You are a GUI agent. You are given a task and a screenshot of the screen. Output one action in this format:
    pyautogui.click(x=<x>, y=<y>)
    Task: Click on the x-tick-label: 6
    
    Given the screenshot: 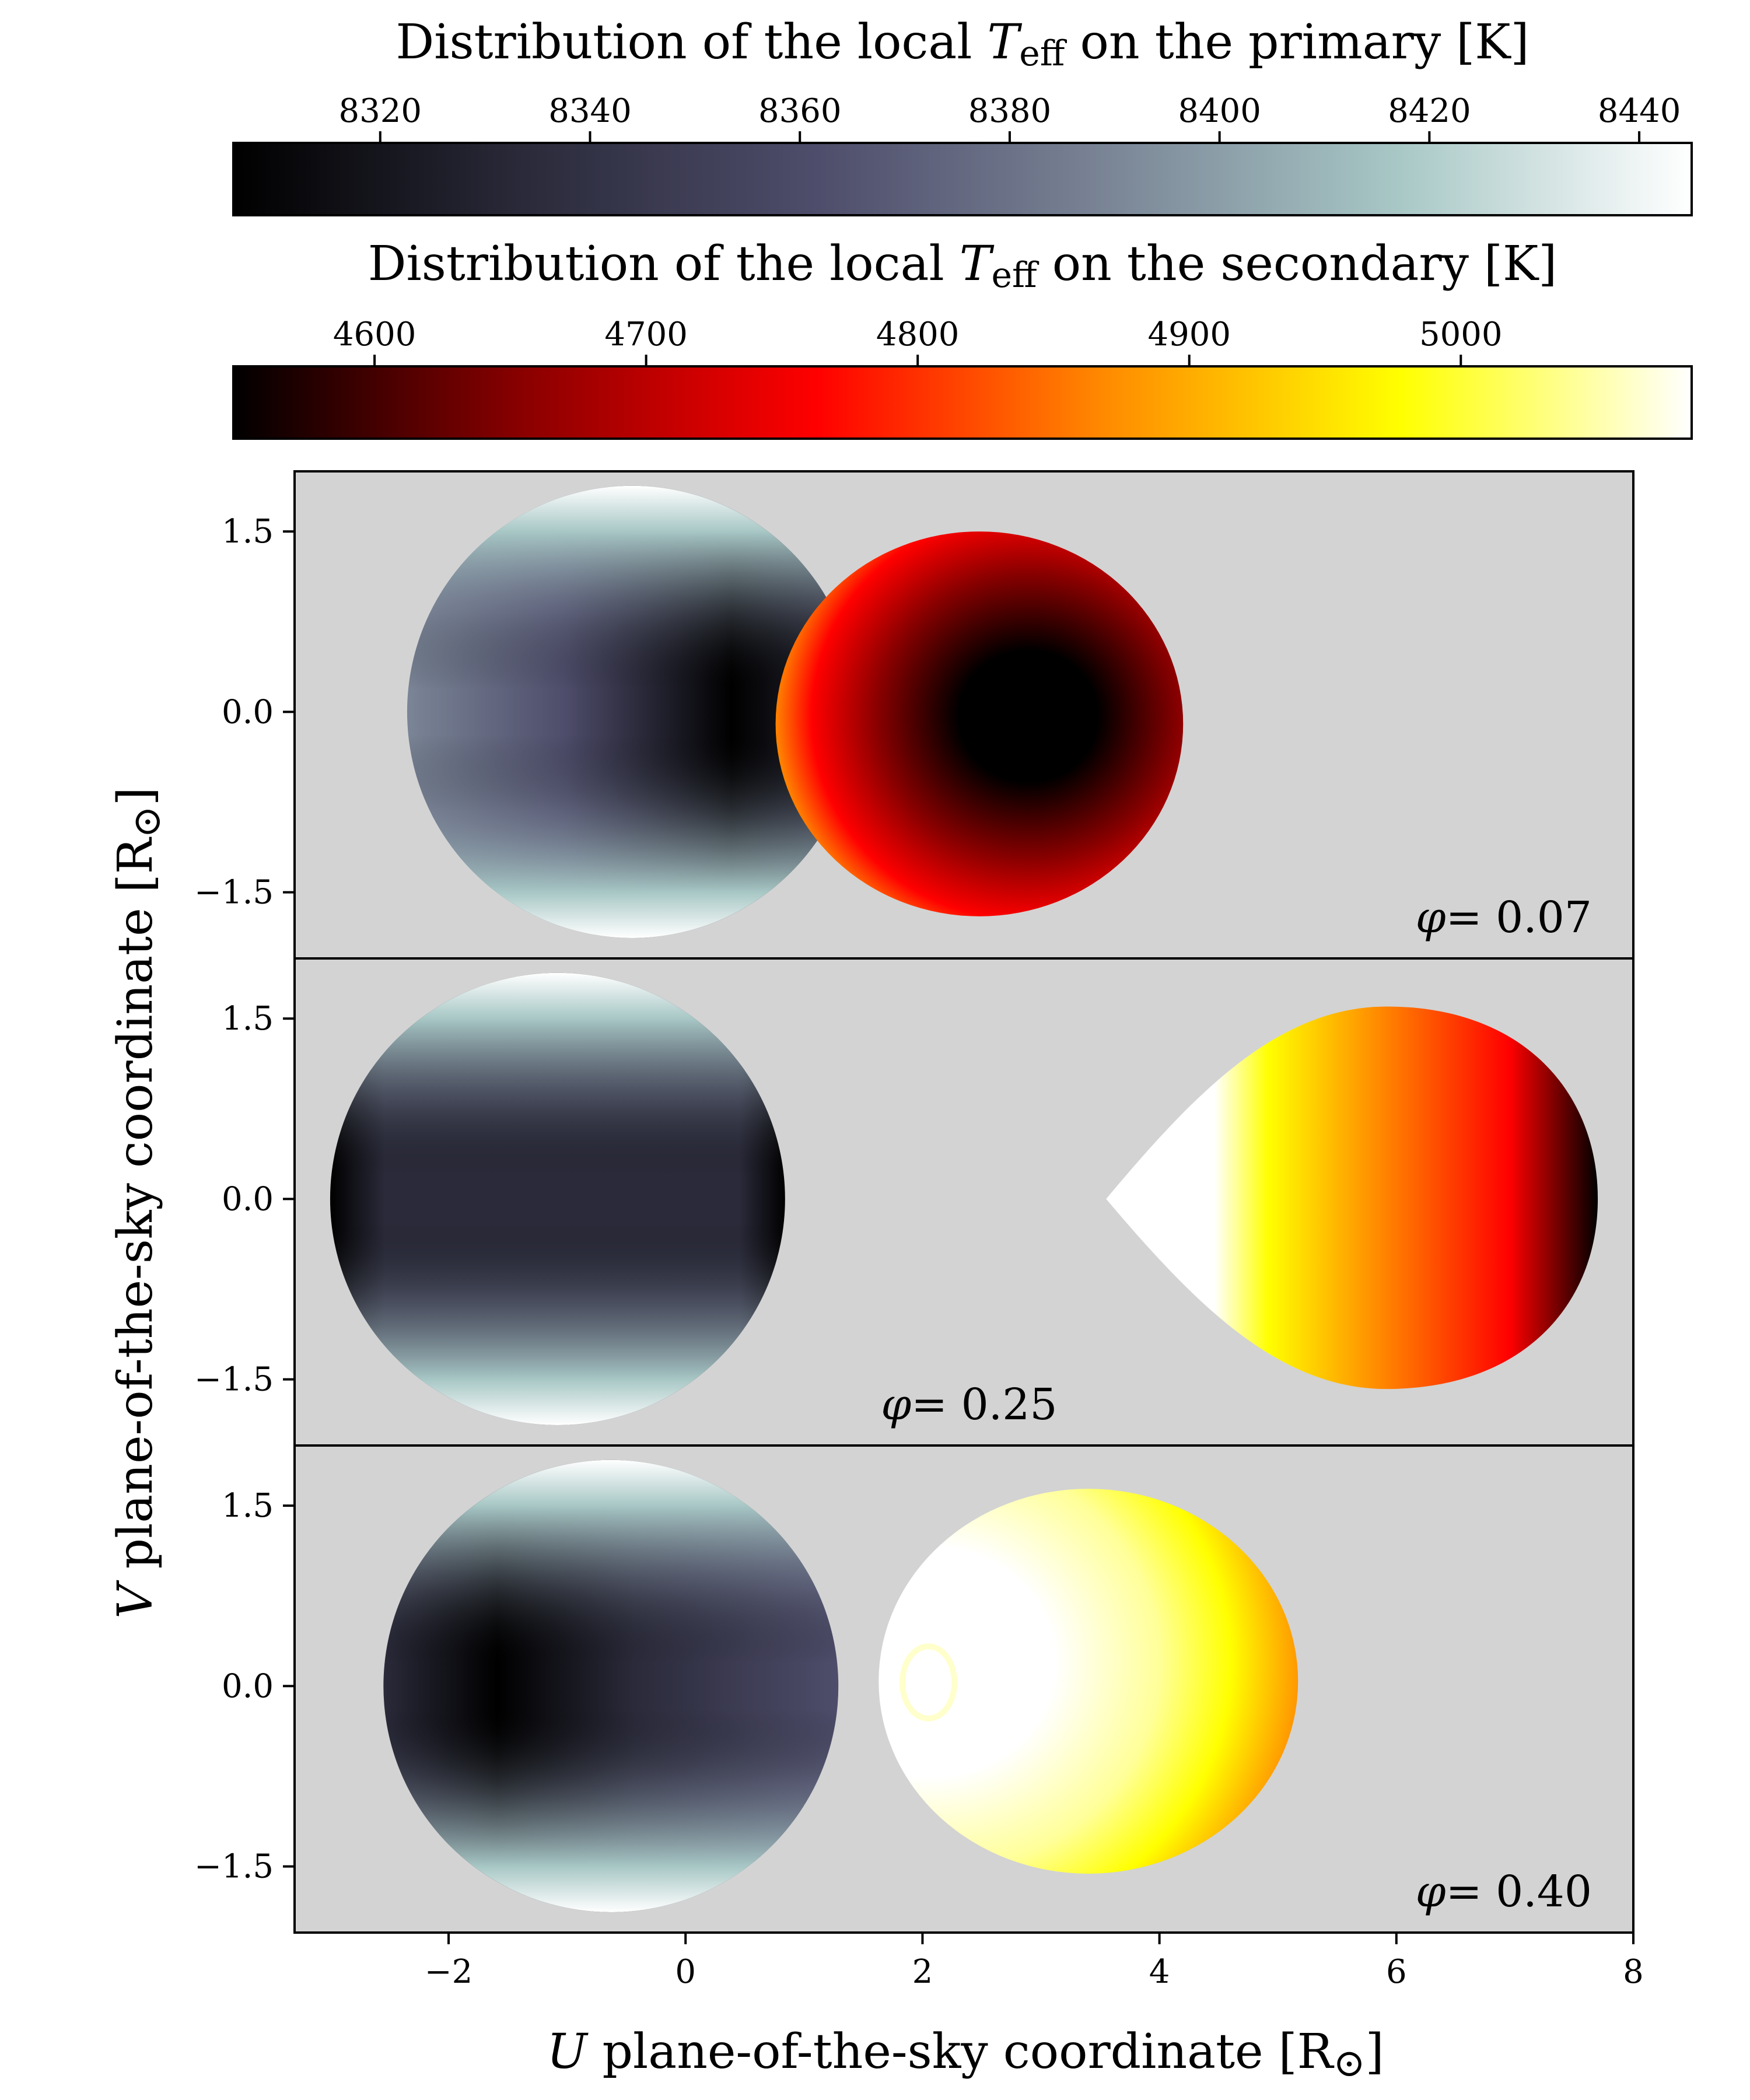 What is the action you would take?
    pyautogui.click(x=1396, y=1972)
    